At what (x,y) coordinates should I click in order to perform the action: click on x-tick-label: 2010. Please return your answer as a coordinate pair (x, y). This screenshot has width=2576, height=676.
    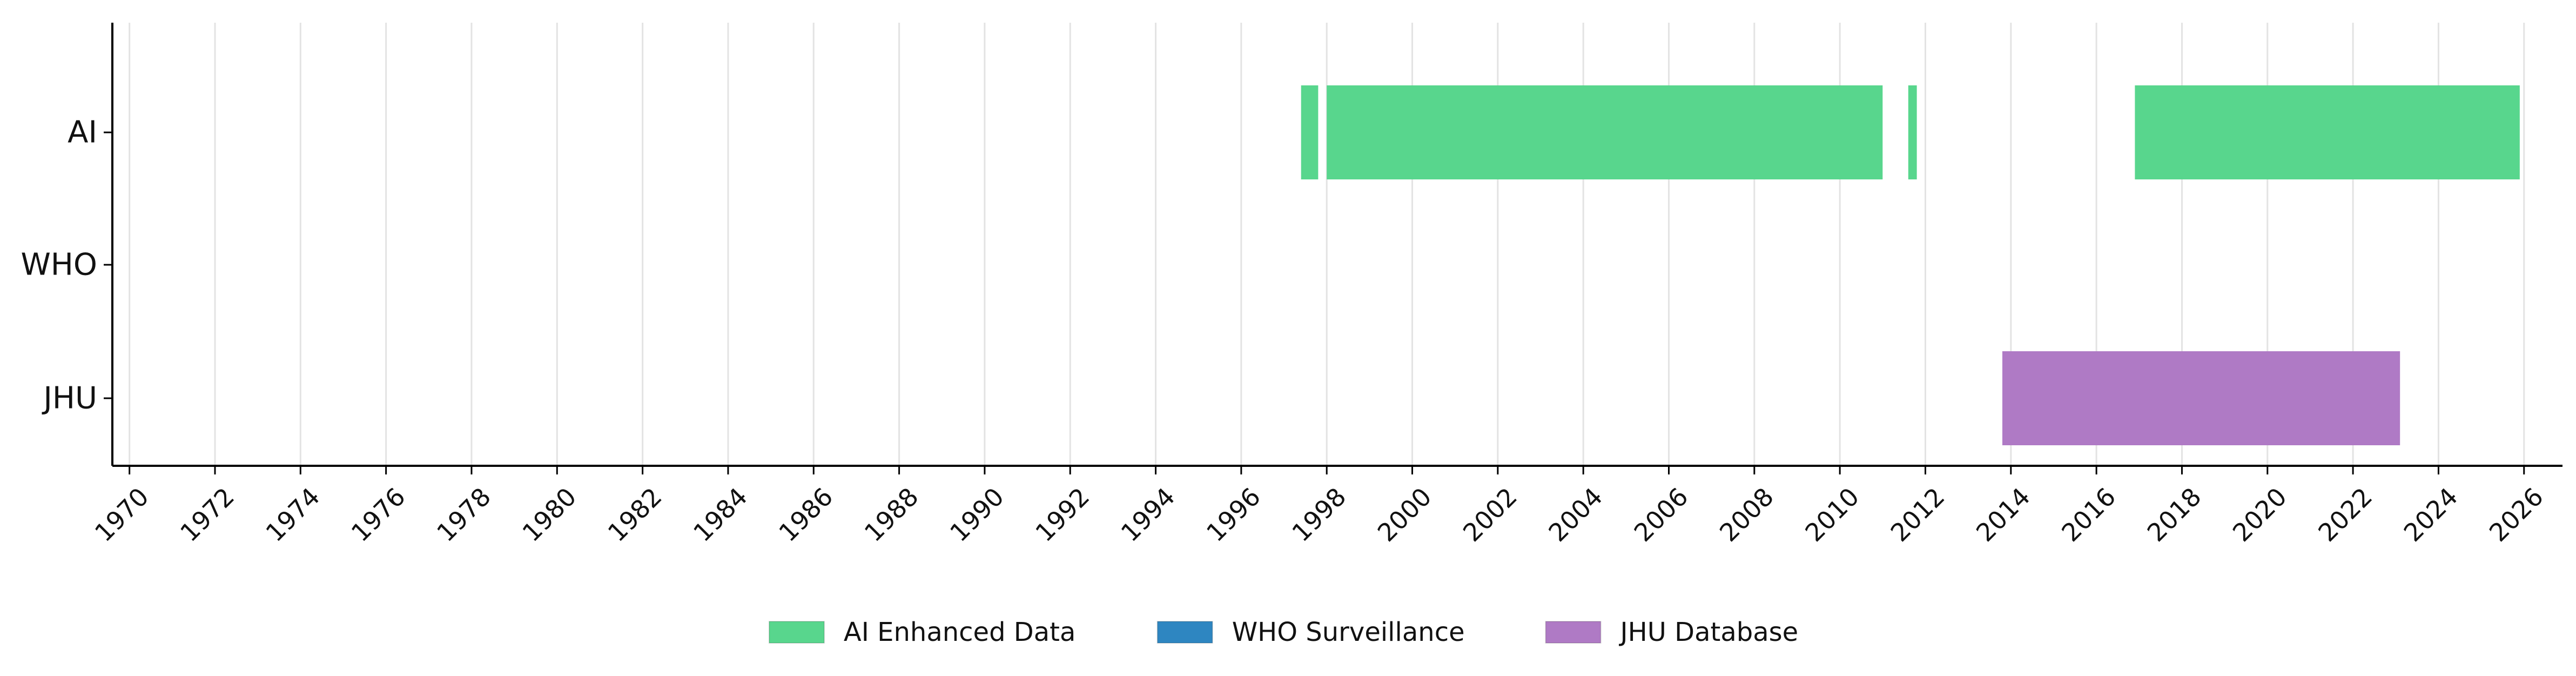
    Looking at the image, I should click on (1832, 514).